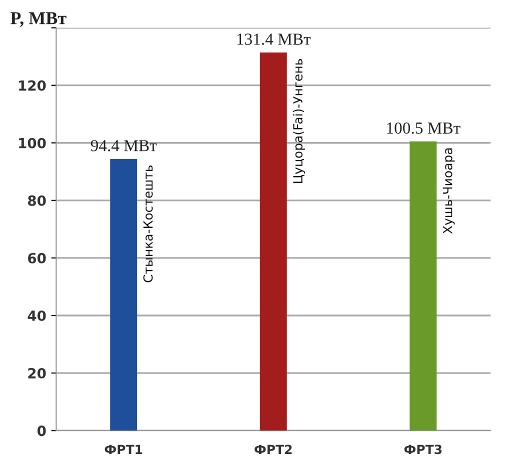 The image size is (511, 463). Describe the element at coordinates (41, 431) in the screenshot. I see `y-tick-label: 0` at that location.